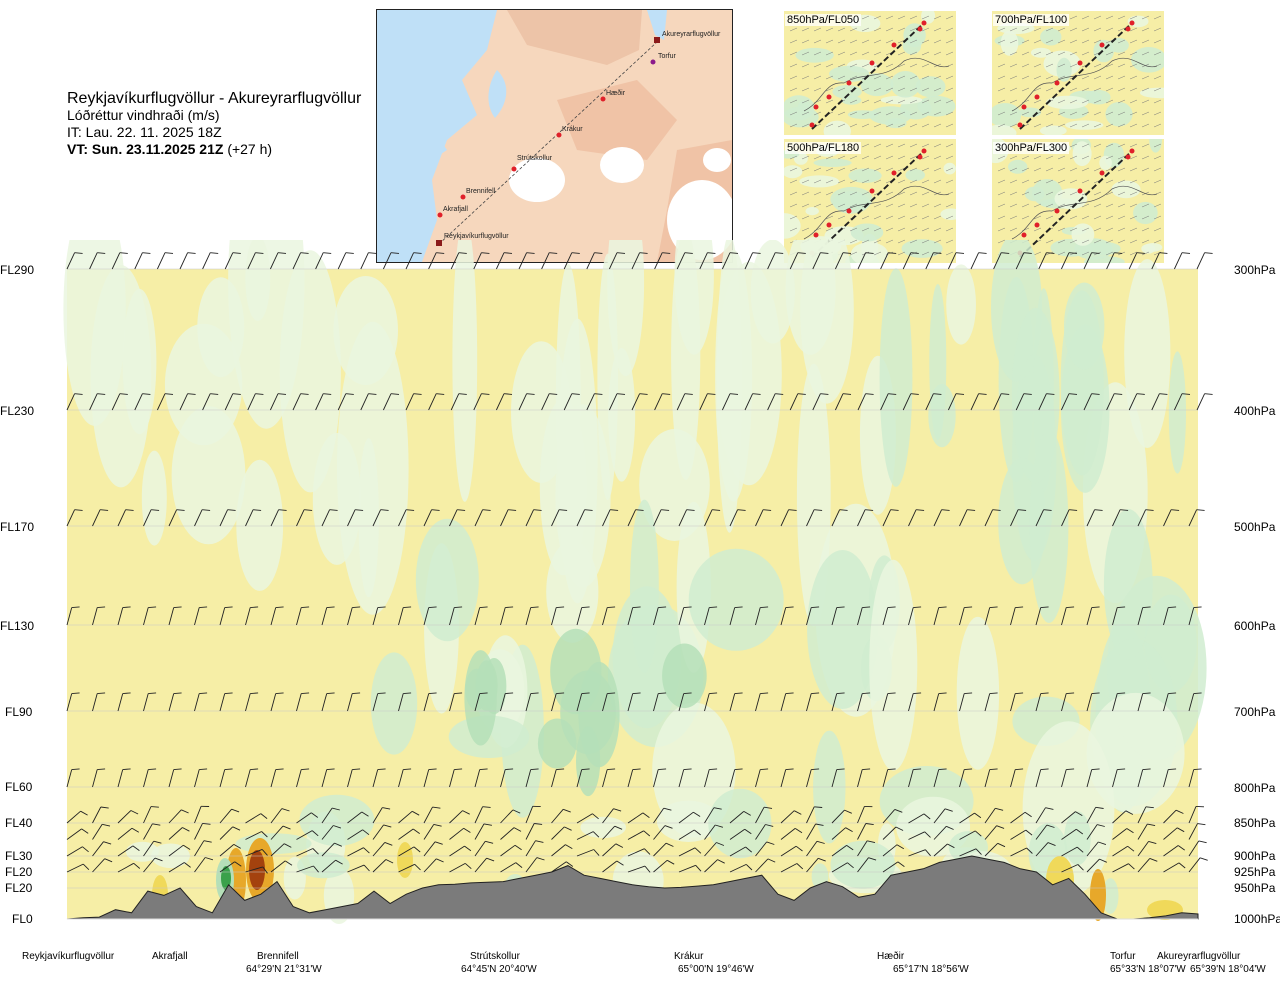 This screenshot has height=981, width=1280. Describe the element at coordinates (1255, 856) in the screenshot. I see `hpa-label-900: 900hPa` at that location.